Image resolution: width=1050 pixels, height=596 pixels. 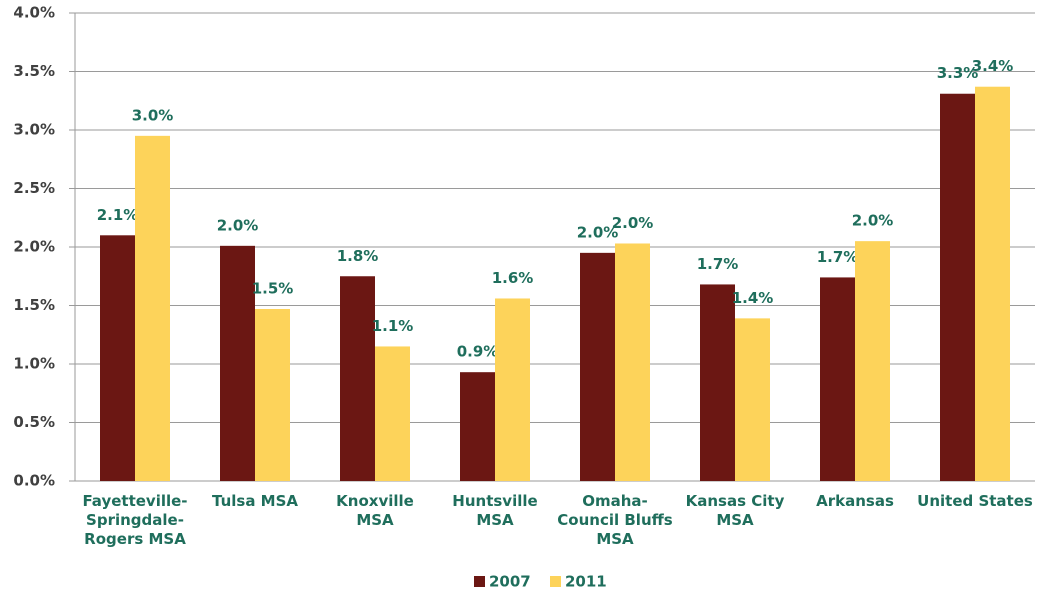 What do you see at coordinates (34, 13) in the screenshot?
I see `y-tick-label: 4.0%` at bounding box center [34, 13].